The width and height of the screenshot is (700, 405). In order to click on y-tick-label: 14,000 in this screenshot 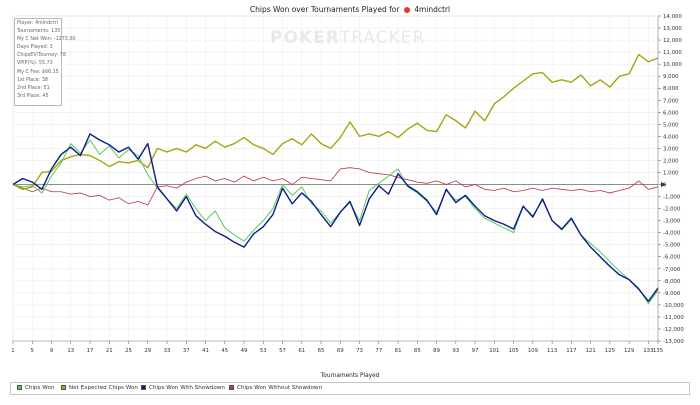, I will do `click(672, 17)`.